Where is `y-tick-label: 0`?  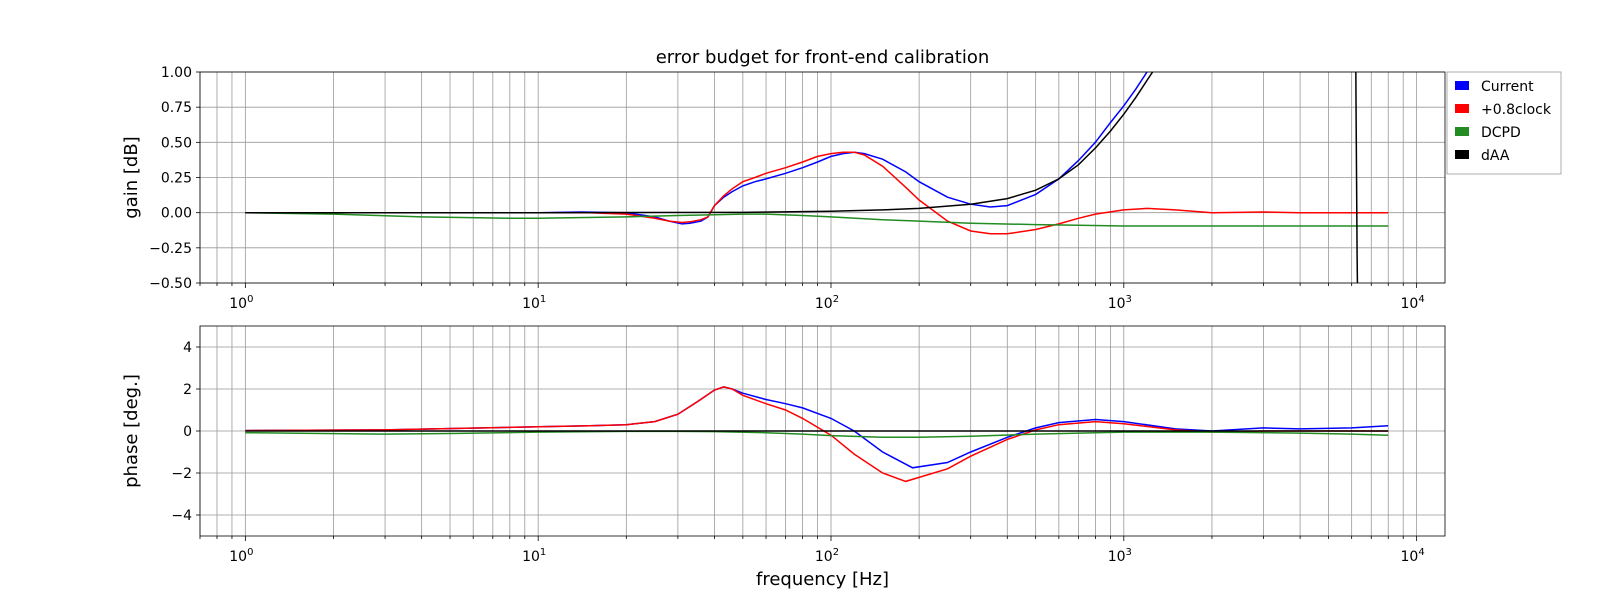 y-tick-label: 0 is located at coordinates (187, 432).